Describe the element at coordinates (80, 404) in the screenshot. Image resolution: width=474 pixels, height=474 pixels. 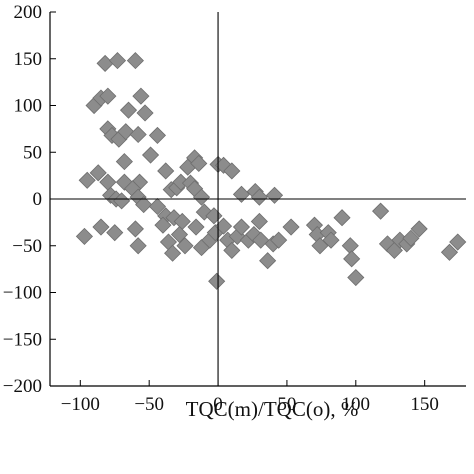
I see `x-tick-label: −100` at that location.